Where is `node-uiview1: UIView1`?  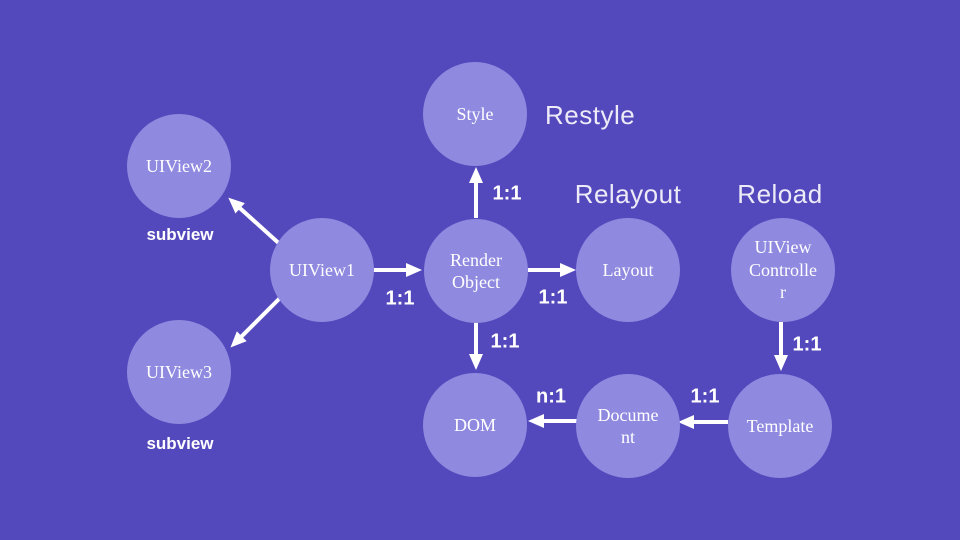 node-uiview1: UIView1 is located at coordinates (322, 270).